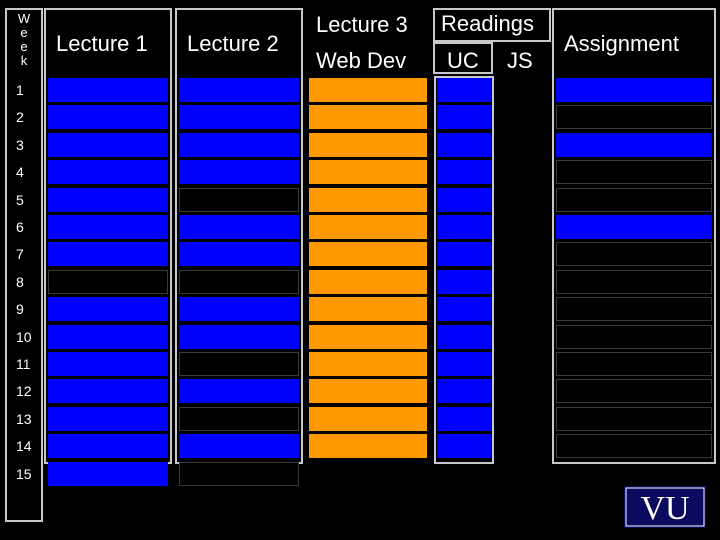  What do you see at coordinates (20, 309) in the screenshot?
I see `week-number: 9` at bounding box center [20, 309].